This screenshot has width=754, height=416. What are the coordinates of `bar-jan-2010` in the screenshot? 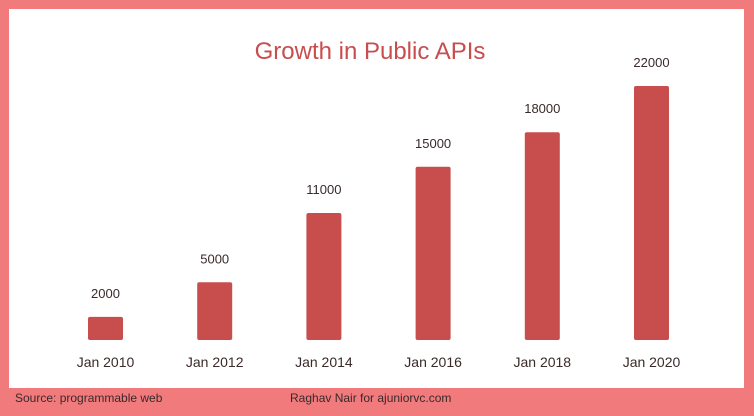 It's located at (105, 328).